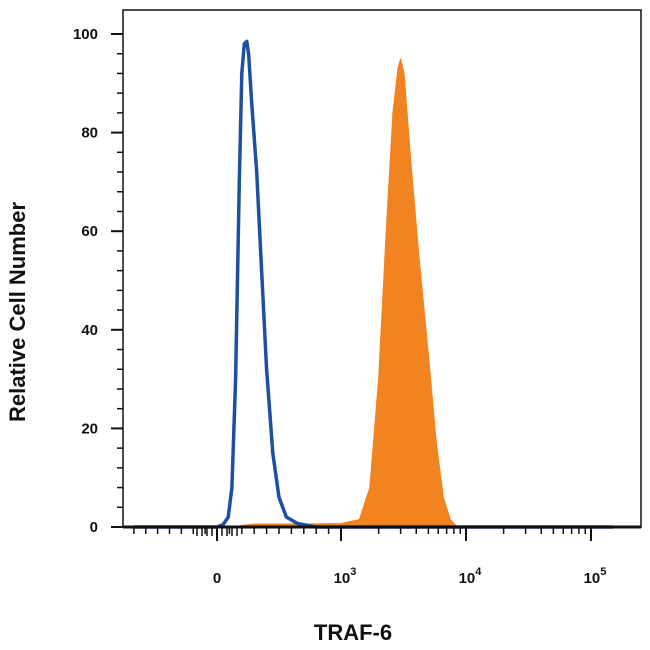 This screenshot has width=650, height=650. What do you see at coordinates (471, 576) in the screenshot?
I see `x-tick-label: 10⁴` at bounding box center [471, 576].